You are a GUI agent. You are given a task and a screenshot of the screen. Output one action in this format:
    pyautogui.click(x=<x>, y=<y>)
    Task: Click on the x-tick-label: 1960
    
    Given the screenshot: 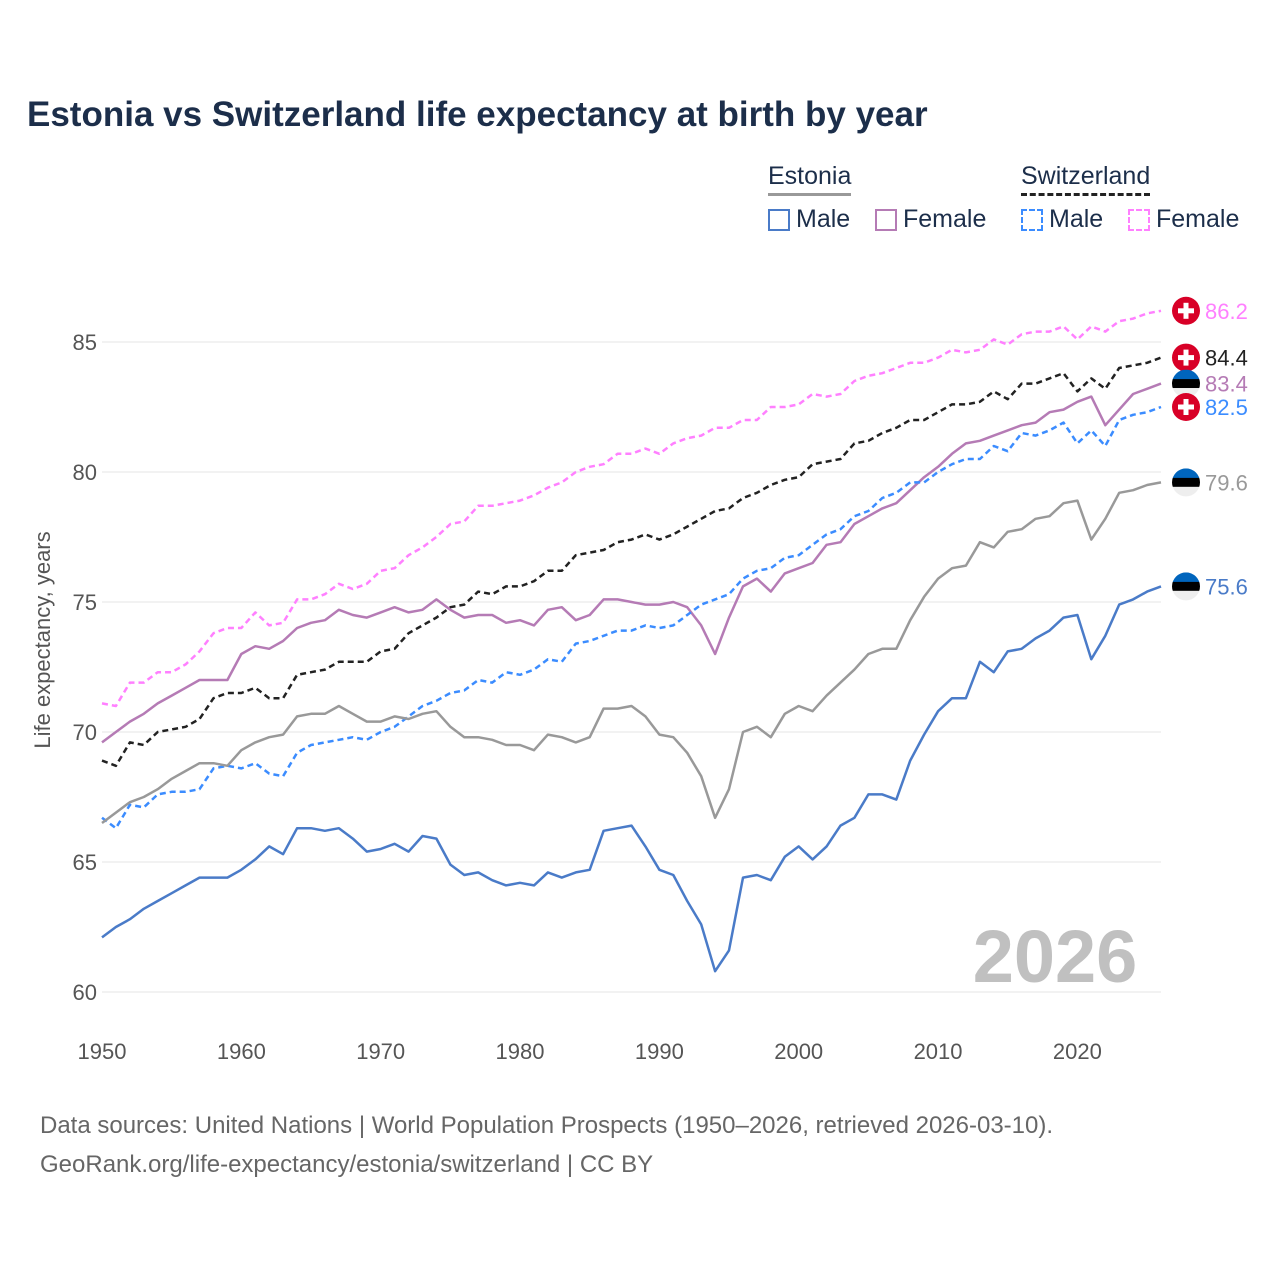 What is the action you would take?
    pyautogui.click(x=241, y=1051)
    